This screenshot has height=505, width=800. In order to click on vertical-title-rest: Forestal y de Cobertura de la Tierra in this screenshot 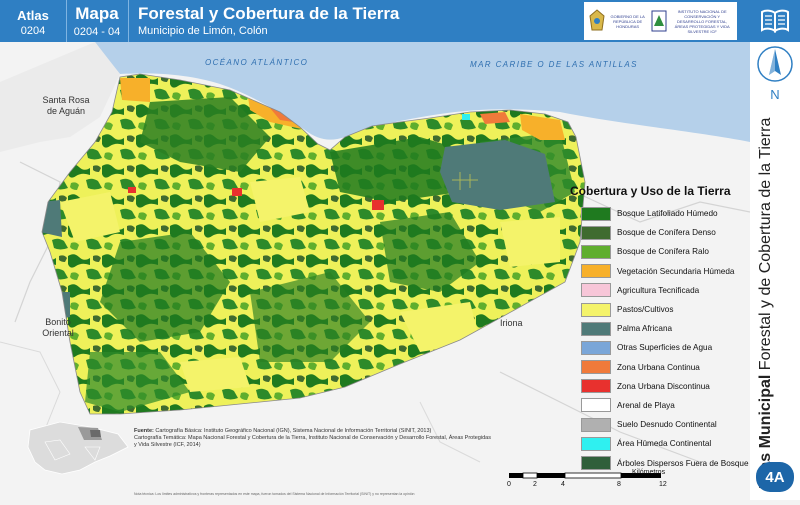, I will do `click(765, 246)`.